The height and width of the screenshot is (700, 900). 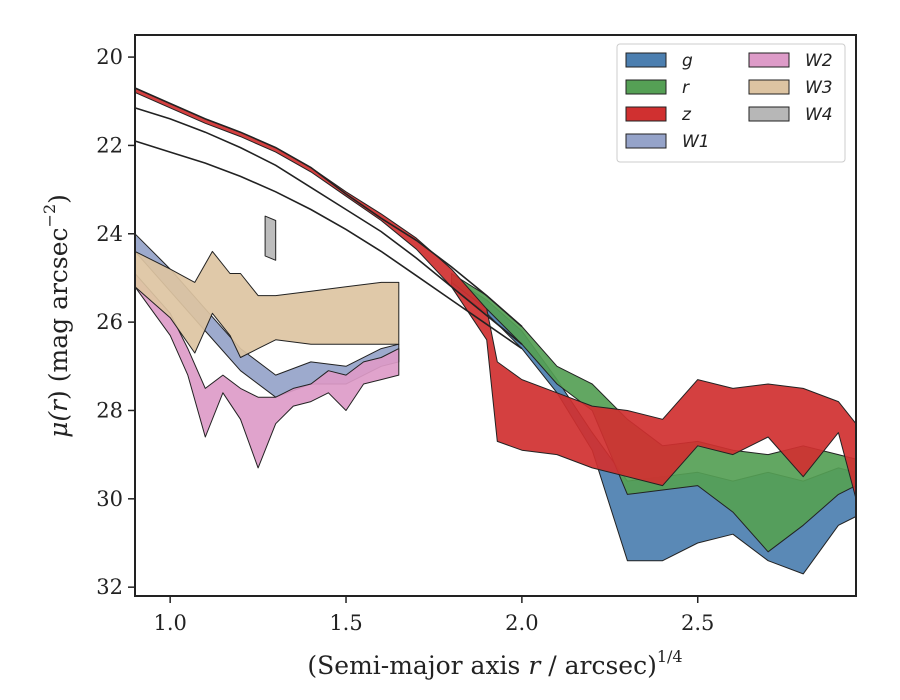 What do you see at coordinates (109, 322) in the screenshot?
I see `y-tick-label: 26` at bounding box center [109, 322].